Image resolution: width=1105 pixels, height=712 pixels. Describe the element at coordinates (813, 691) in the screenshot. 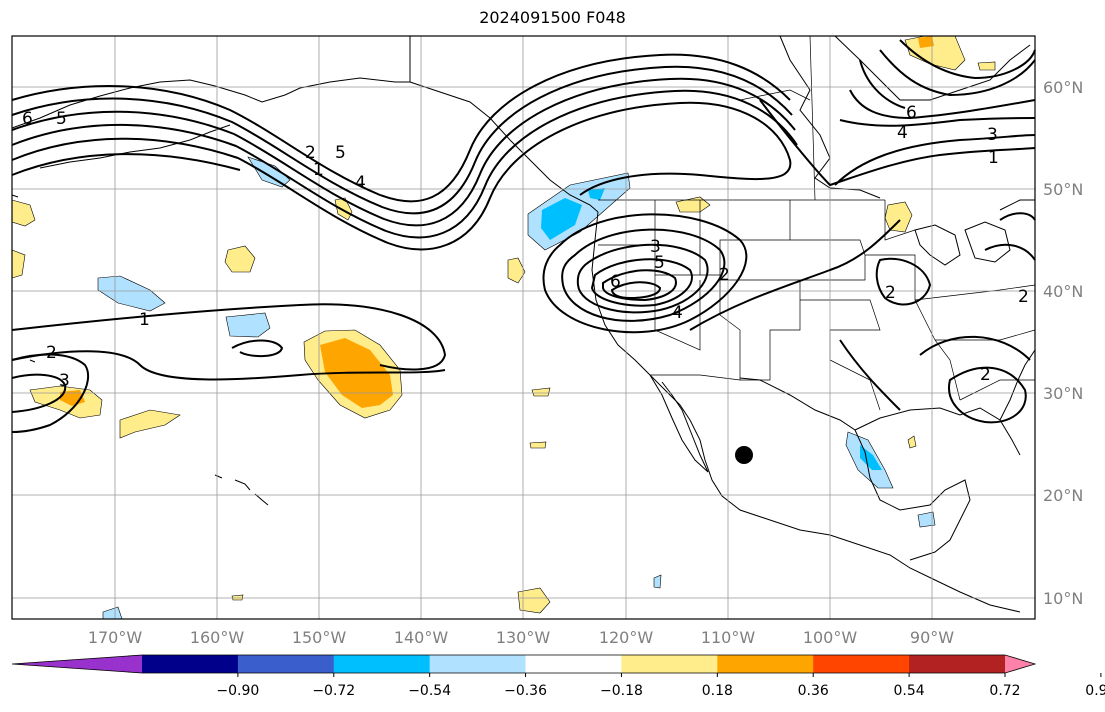

I see `colorbar-tick-label: 0.36` at that location.